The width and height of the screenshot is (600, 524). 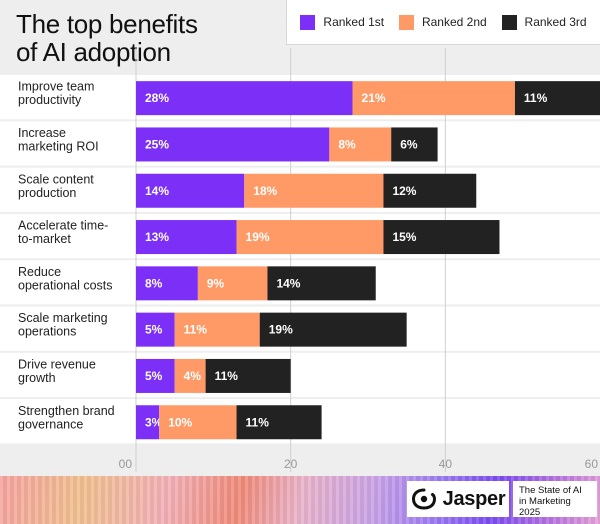 What do you see at coordinates (404, 237) in the screenshot?
I see `bar-label: 15%` at bounding box center [404, 237].